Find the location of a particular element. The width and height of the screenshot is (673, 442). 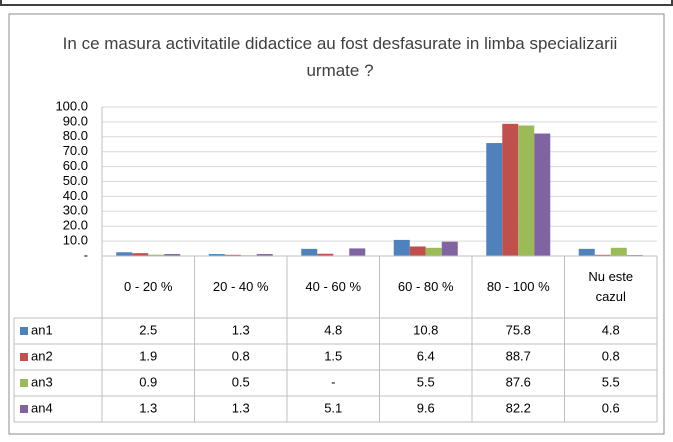

table-value: 0.9 is located at coordinates (148, 381).